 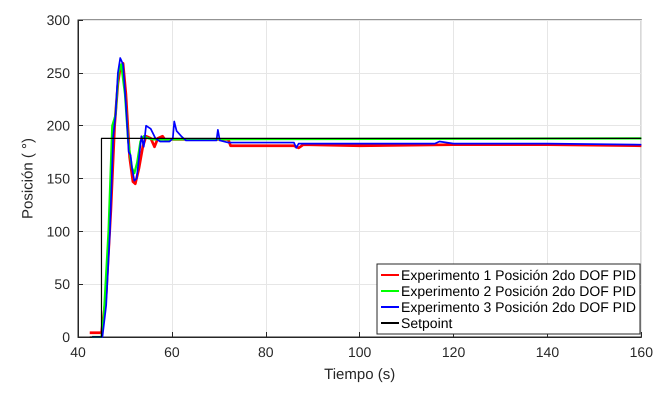 I want to click on x-tick-label: 40, so click(x=78, y=352).